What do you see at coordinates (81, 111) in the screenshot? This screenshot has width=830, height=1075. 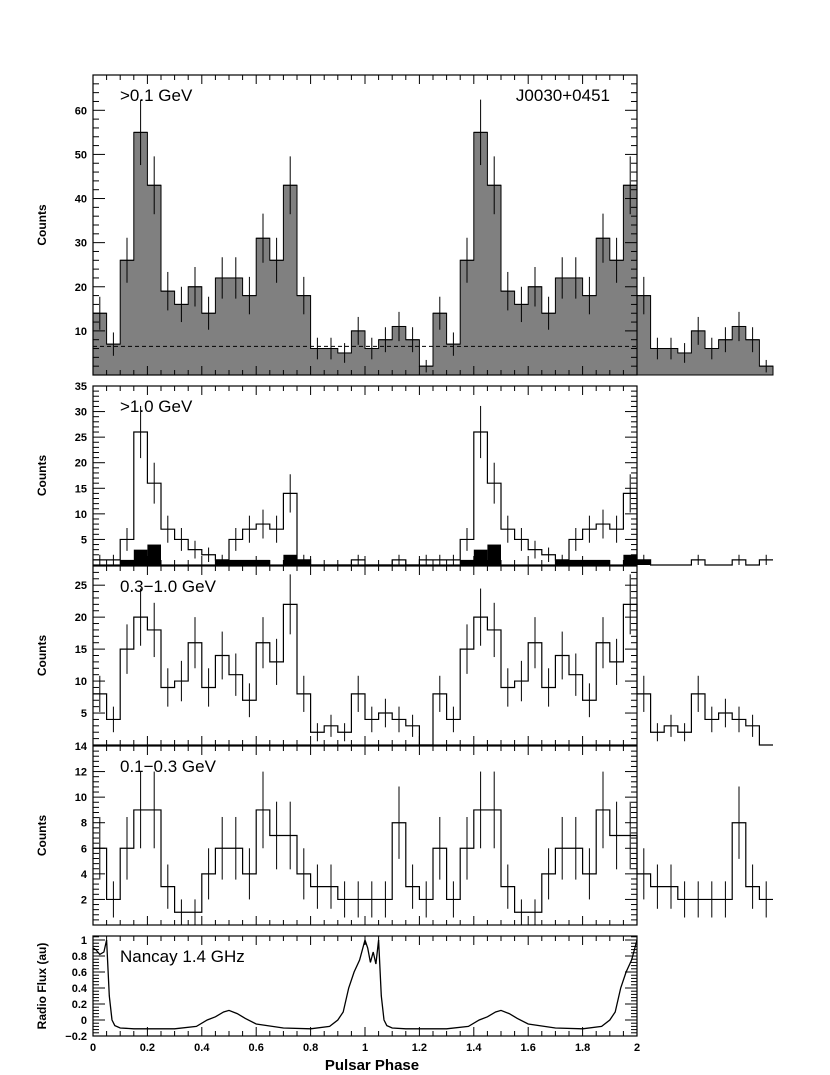 I see `y-tick-label: 60` at bounding box center [81, 111].